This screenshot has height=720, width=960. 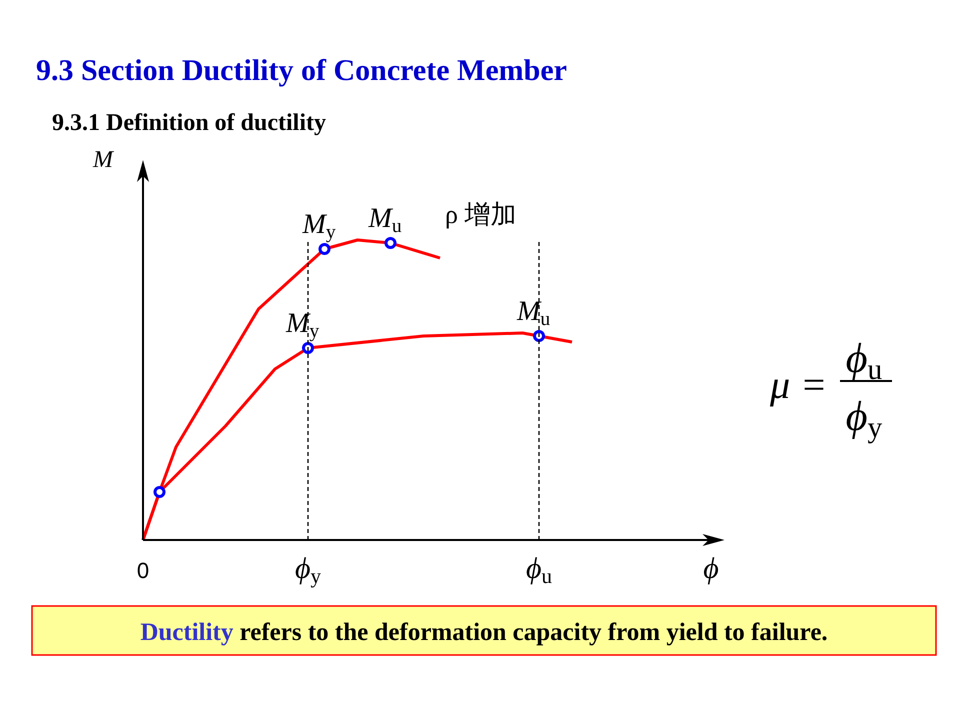 I want to click on x-tick-label: ϕ$_{u}$, so click(x=539, y=570).